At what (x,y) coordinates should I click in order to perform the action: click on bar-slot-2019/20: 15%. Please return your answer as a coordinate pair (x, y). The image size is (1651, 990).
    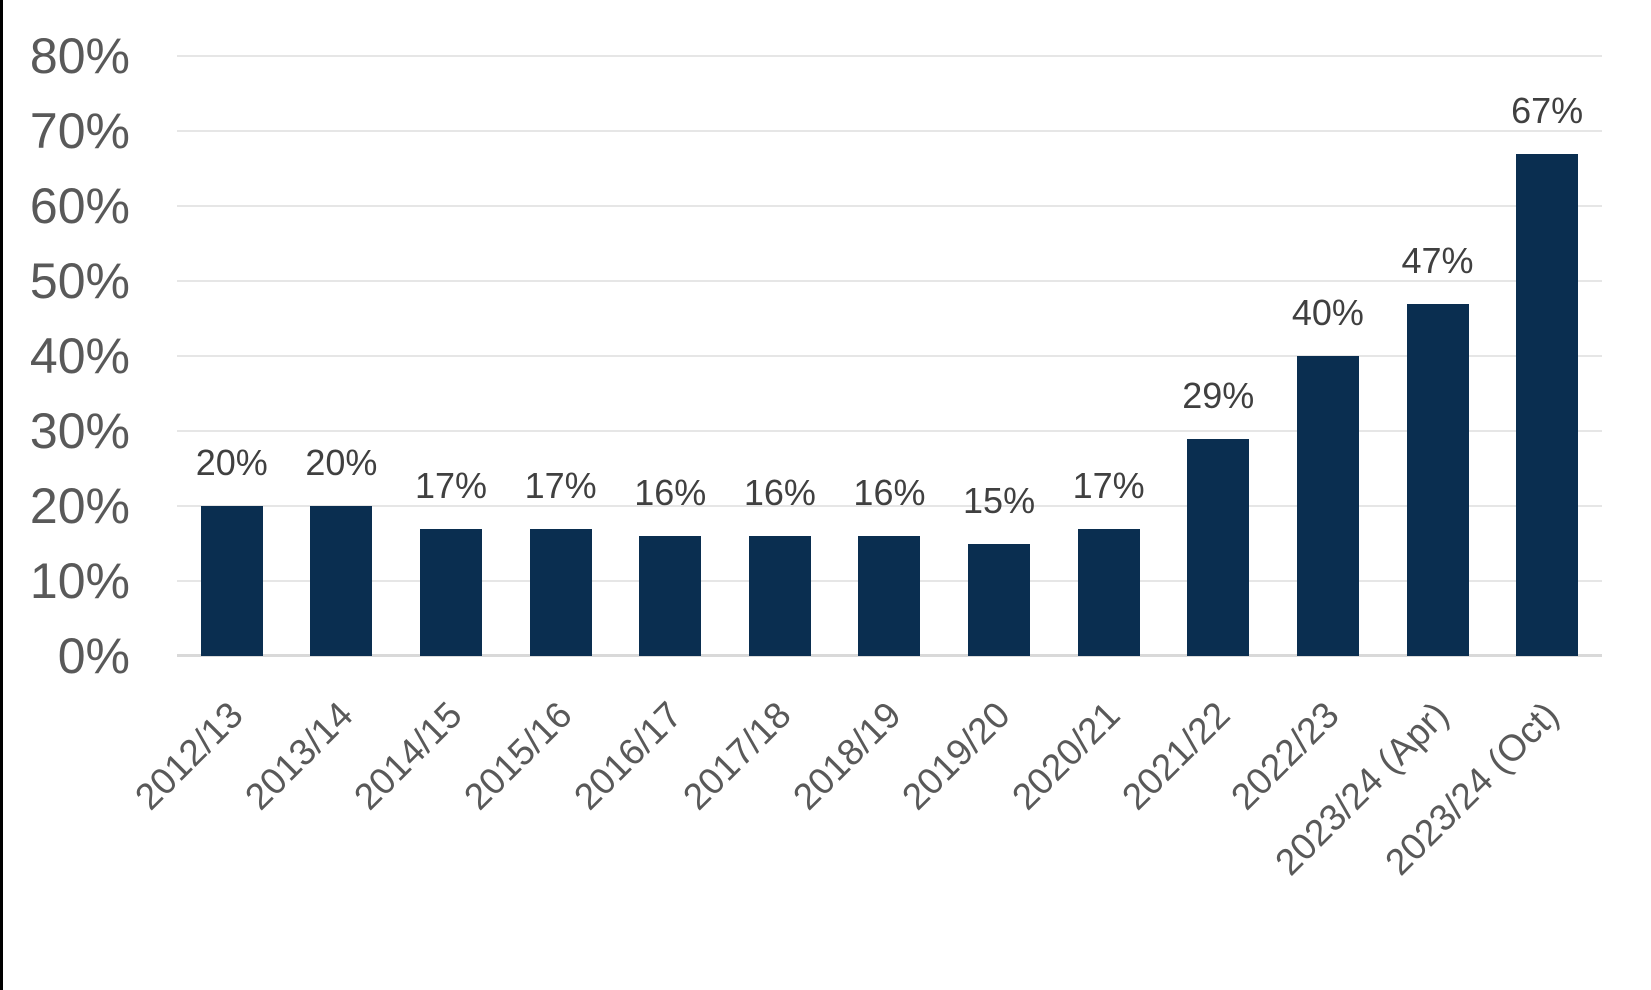
    Looking at the image, I should click on (999, 356).